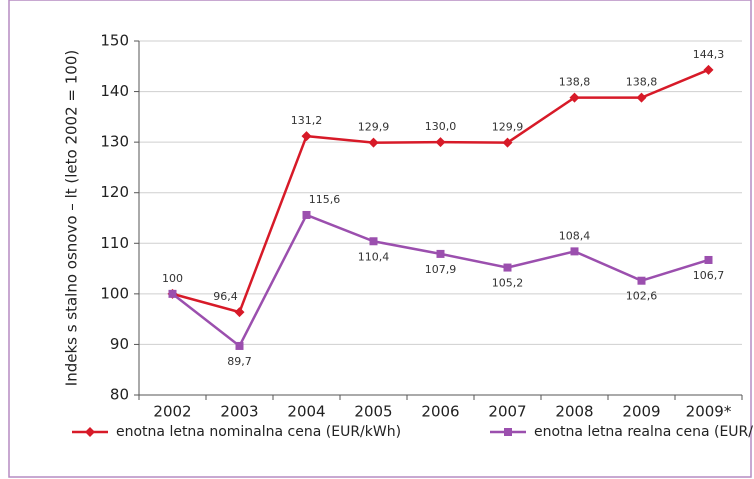 Image resolution: width=754 pixels, height=479 pixels. What do you see at coordinates (508, 283) in the screenshot?
I see `value-label: 105,2` at bounding box center [508, 283].